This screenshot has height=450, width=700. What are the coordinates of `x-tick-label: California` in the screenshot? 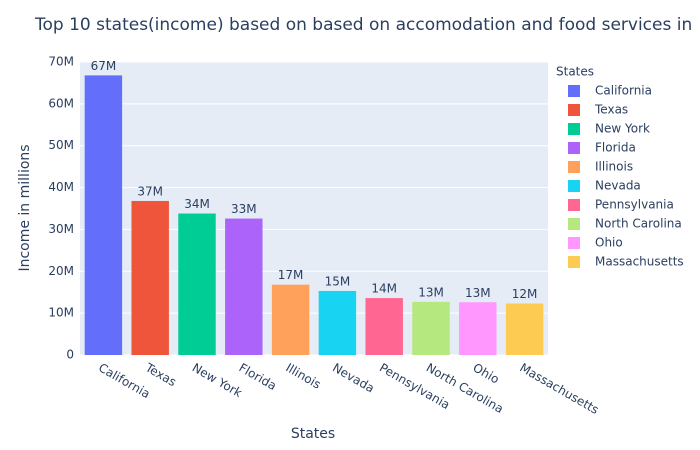 It's located at (124, 381).